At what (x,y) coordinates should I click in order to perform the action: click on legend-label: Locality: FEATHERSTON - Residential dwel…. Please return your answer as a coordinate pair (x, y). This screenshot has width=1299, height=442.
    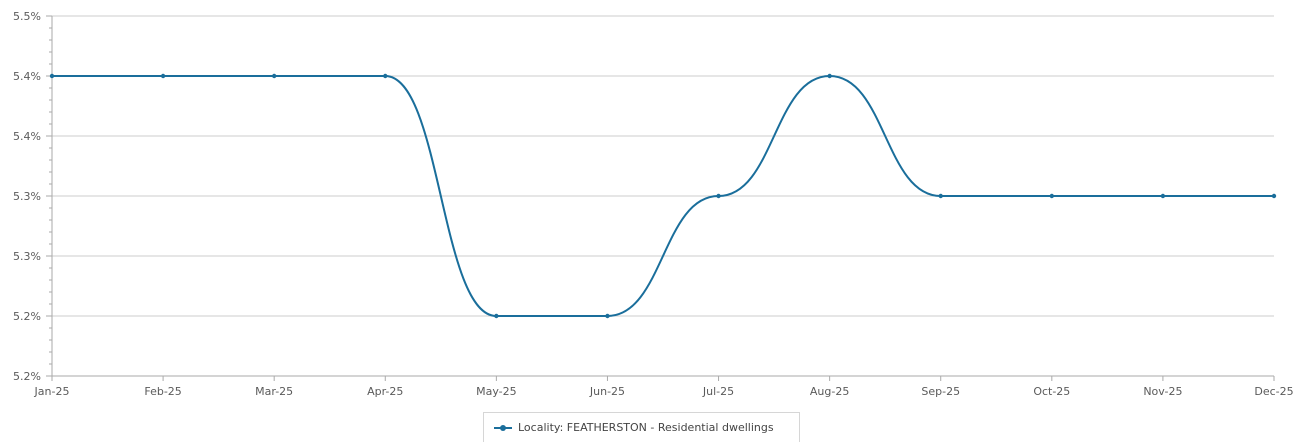
    Looking at the image, I should click on (646, 427).